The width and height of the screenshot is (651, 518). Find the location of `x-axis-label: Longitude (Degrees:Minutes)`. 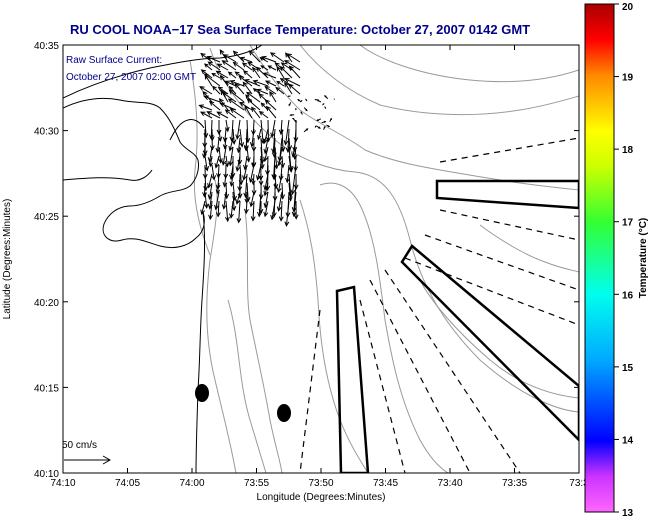

x-axis-label: Longitude (Degrees:Minutes) is located at coordinates (321, 497).